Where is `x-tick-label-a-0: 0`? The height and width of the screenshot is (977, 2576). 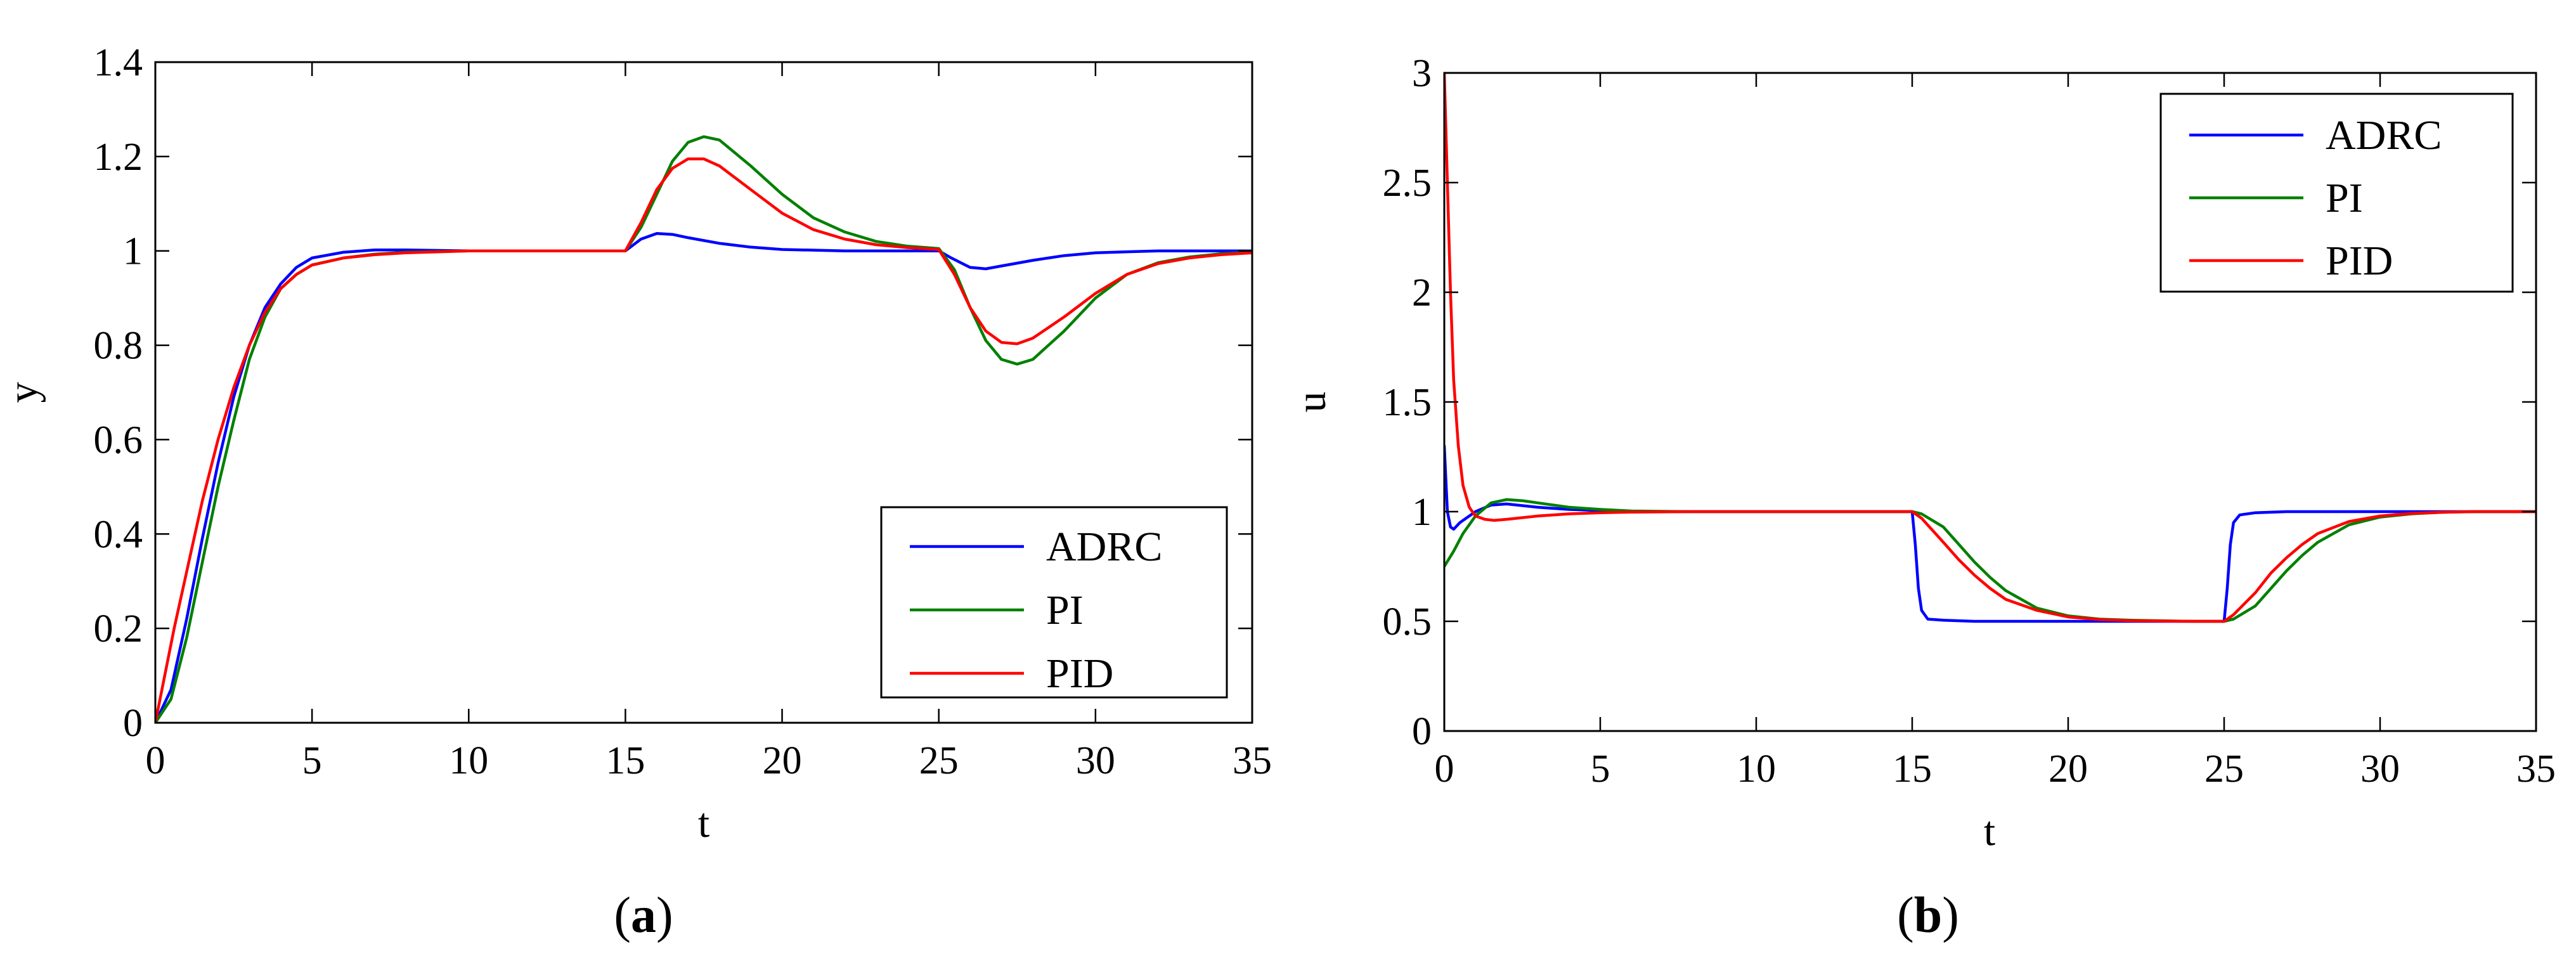 x-tick-label-a-0: 0 is located at coordinates (155, 760).